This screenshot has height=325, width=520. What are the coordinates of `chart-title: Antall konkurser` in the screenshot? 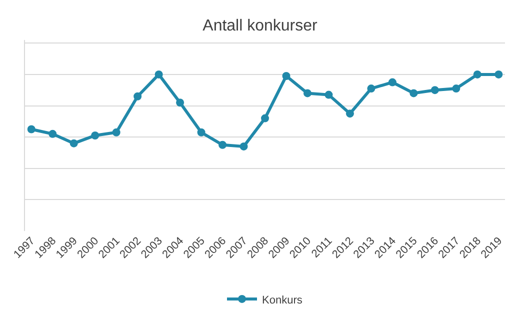 It's located at (260, 26).